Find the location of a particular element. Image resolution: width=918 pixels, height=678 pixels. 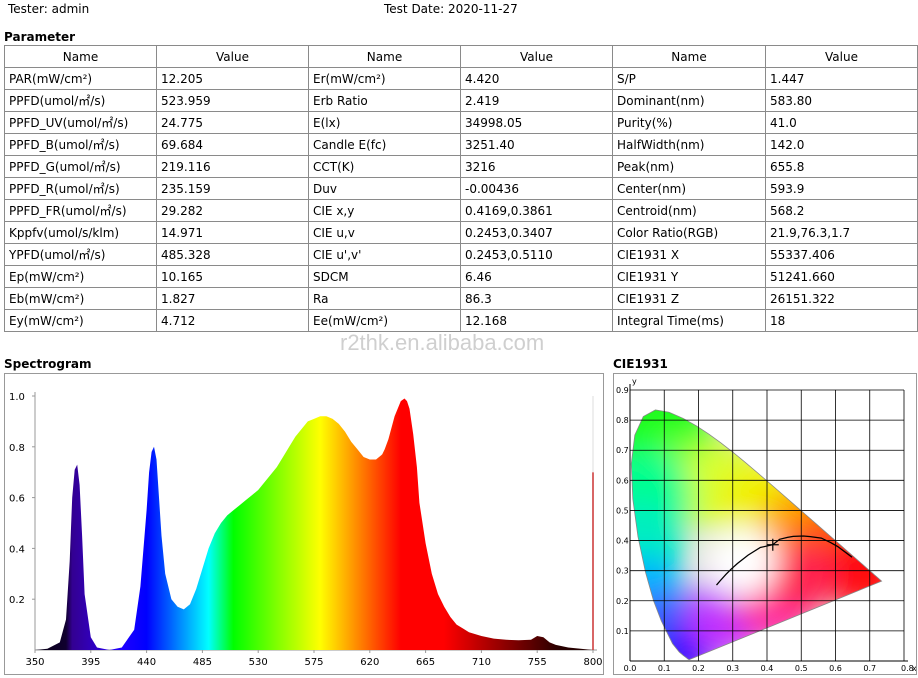

parameter-value-cell: 14.971 is located at coordinates (232, 232).